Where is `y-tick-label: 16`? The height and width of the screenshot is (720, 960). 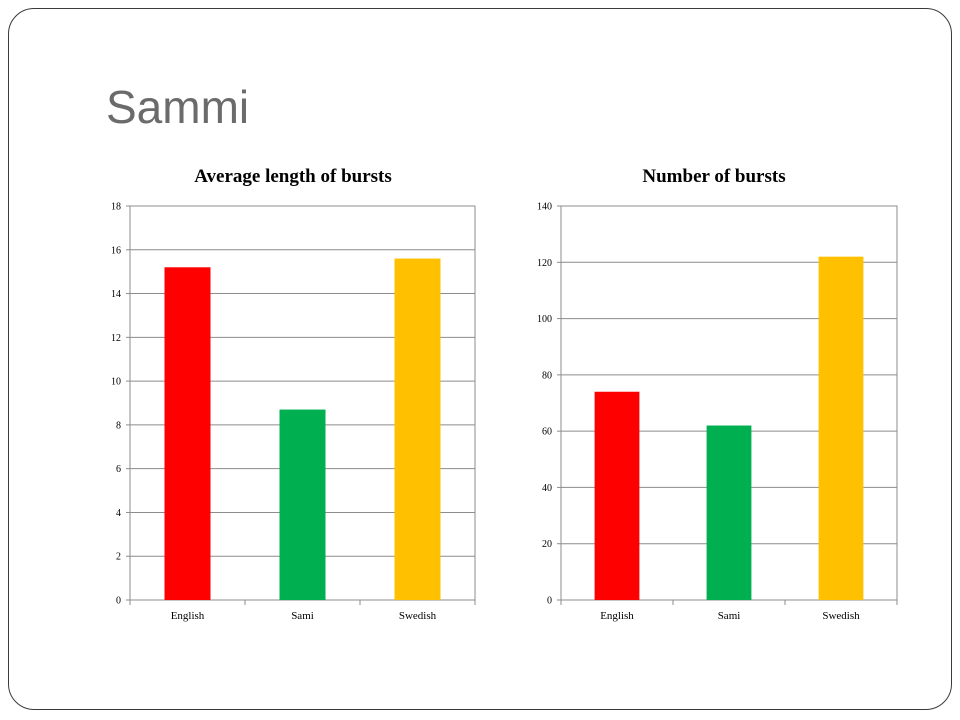 y-tick-label: 16 is located at coordinates (116, 250).